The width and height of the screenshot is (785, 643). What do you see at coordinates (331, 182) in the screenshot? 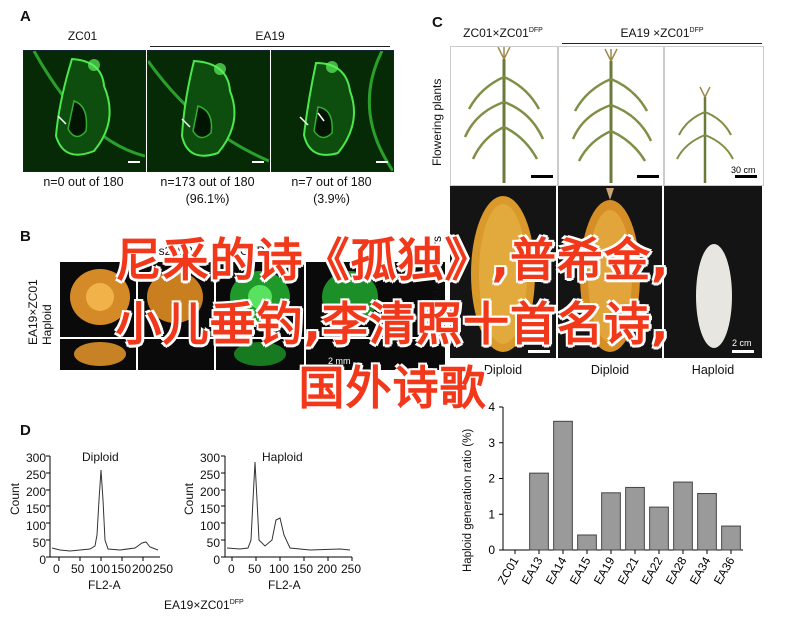
I see `caption-a3-line1: n=7 out of 180` at bounding box center [331, 182].